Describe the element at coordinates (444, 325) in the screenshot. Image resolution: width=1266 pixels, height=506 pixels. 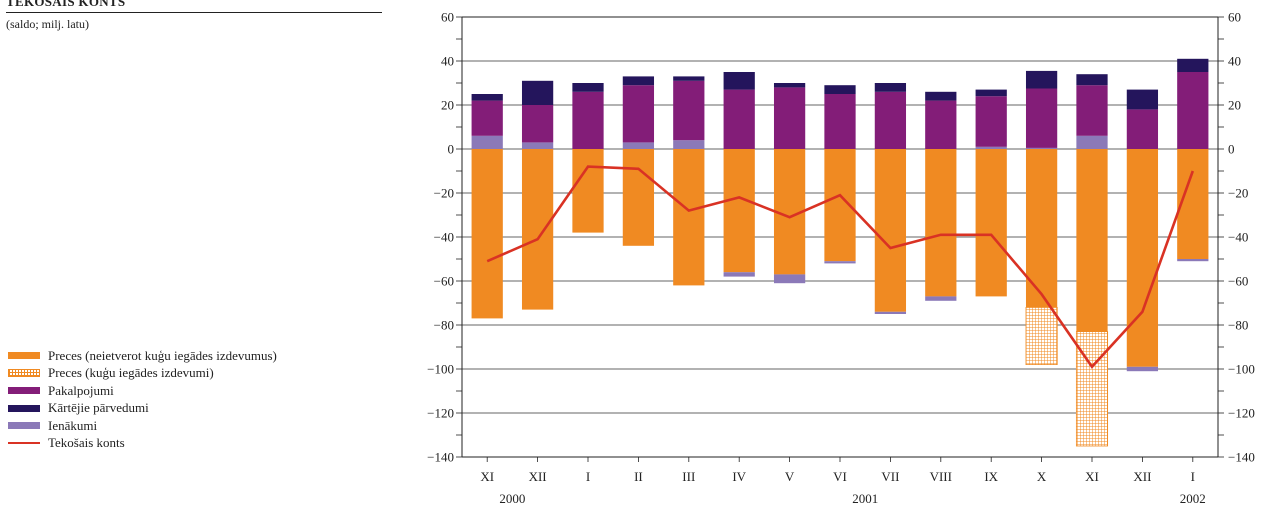
I see `y-tick-label-left: −80` at that location.